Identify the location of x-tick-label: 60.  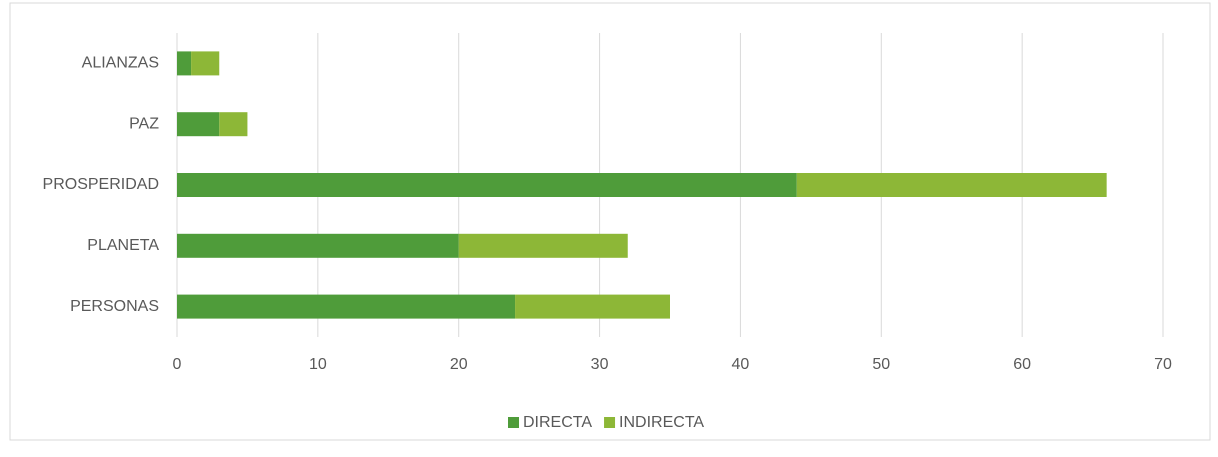
(1022, 364).